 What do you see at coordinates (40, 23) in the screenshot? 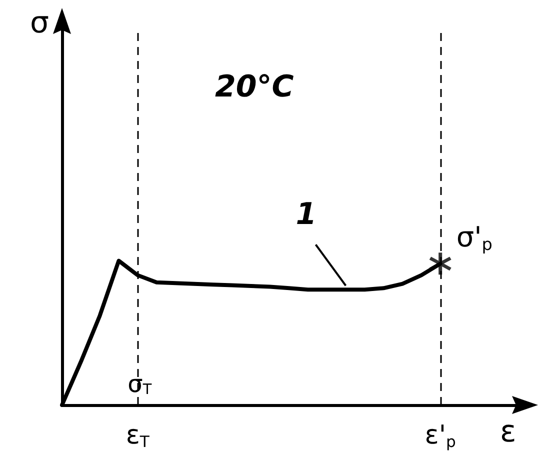
I see `text: σ` at bounding box center [40, 23].